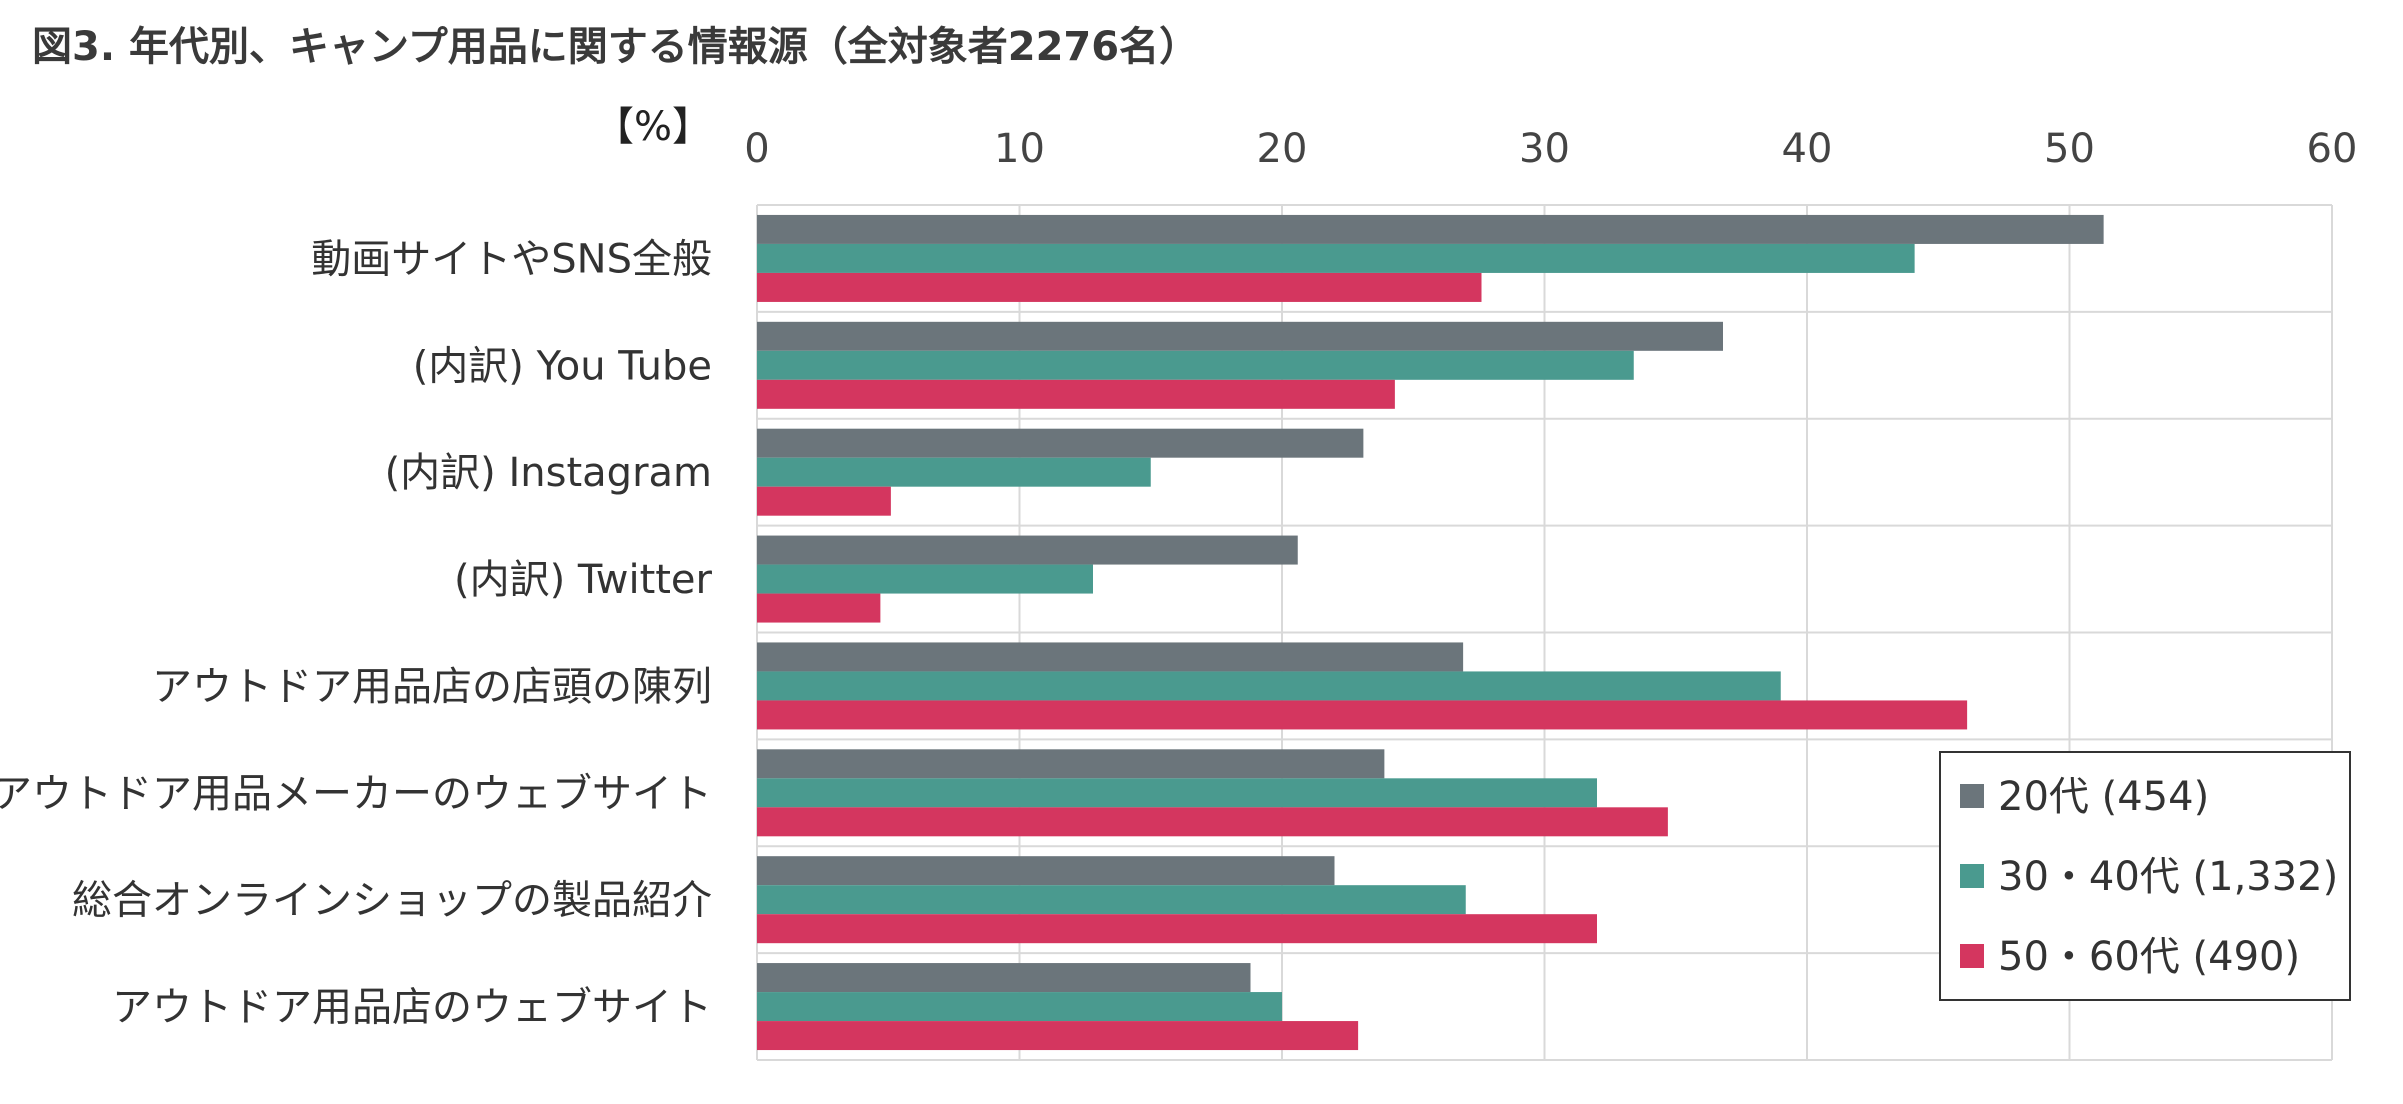  Describe the element at coordinates (432, 687) in the screenshot. I see `category-label: アウトドア用品店の店頭の陳列` at that location.